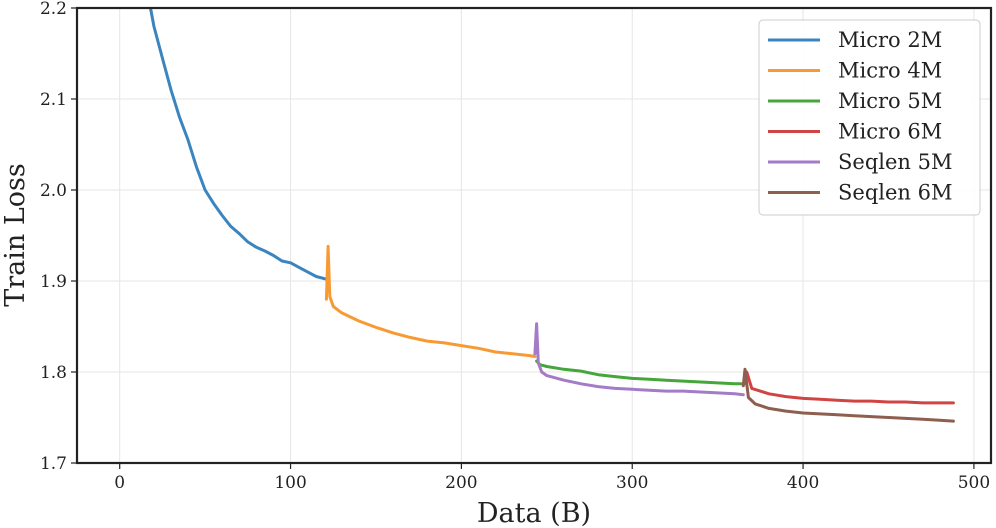  What do you see at coordinates (53, 100) in the screenshot?
I see `y-tick-label: 2.1` at bounding box center [53, 100].